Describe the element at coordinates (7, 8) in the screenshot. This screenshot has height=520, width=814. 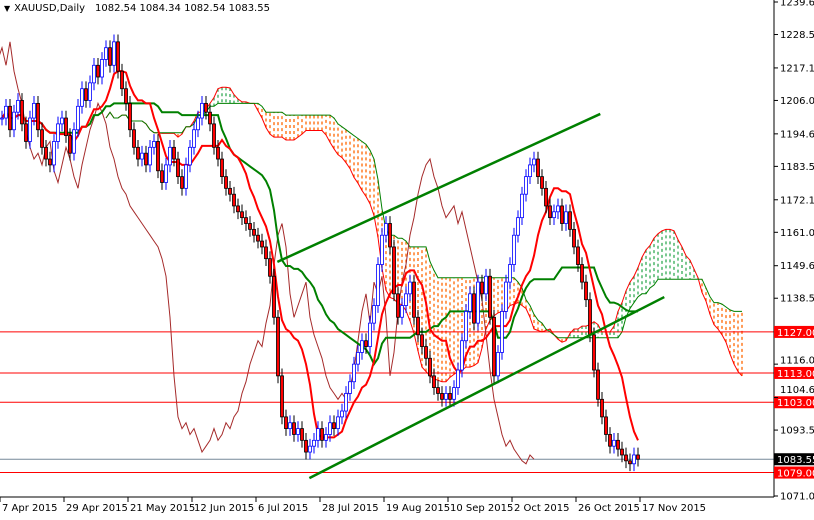
I see `dropdown-triangle-icon: ▼` at that location.